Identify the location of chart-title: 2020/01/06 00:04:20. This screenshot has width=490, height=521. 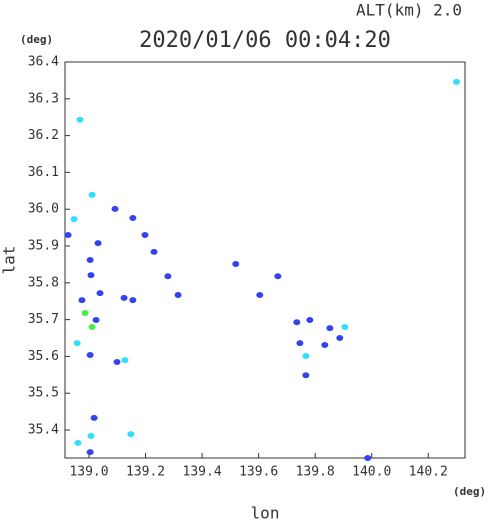
(265, 40).